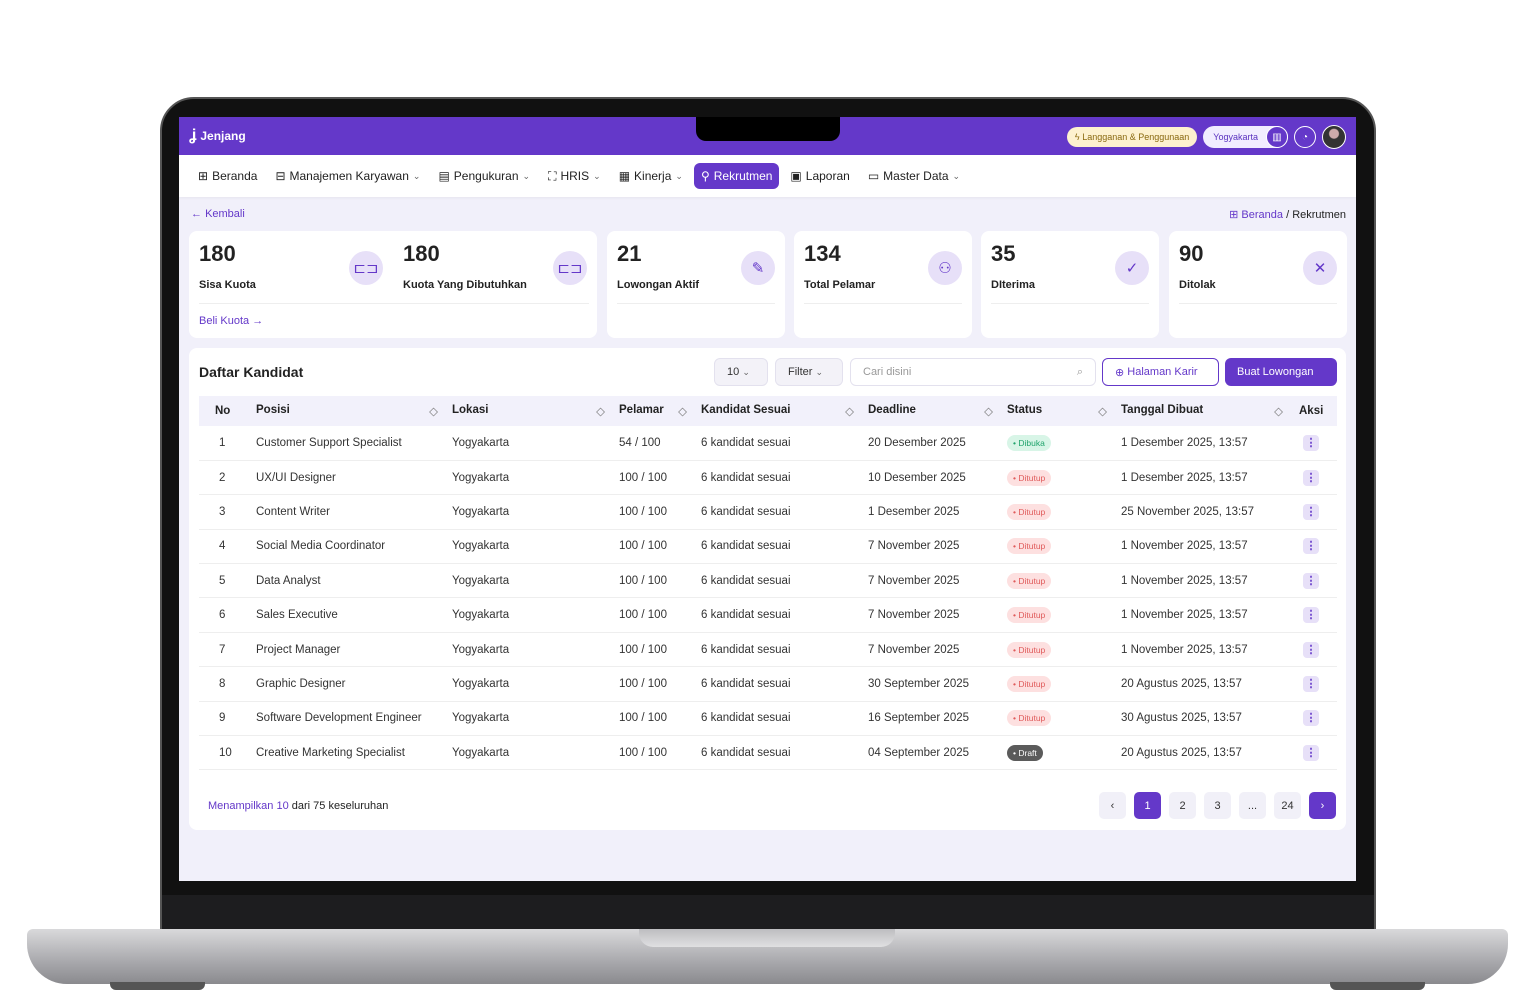 The image size is (1536, 999). I want to click on cell: 6 kandidat sesuai, so click(778, 512).